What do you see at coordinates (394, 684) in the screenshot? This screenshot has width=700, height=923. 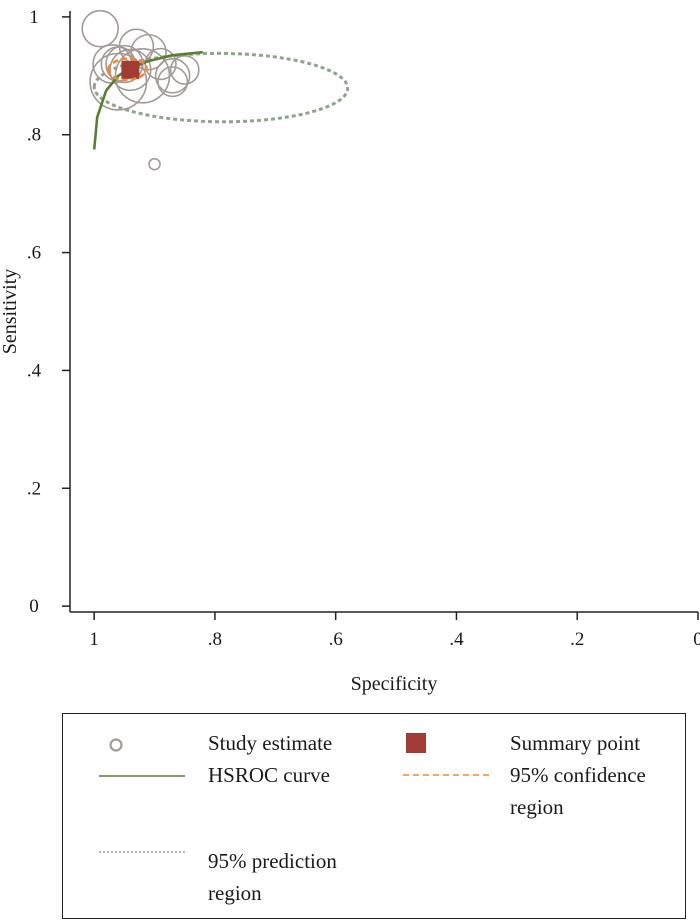 I see `x-axis-title: Specificity` at bounding box center [394, 684].